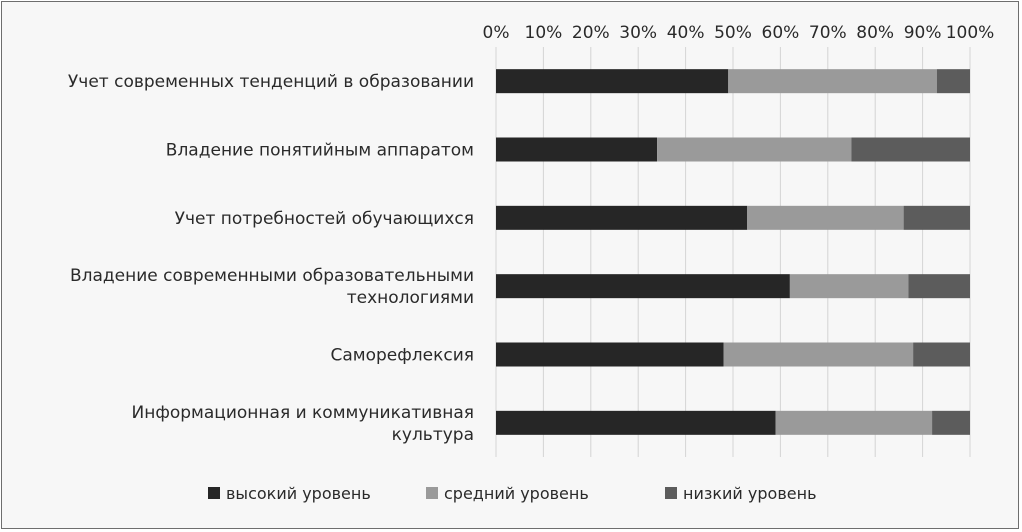 The height and width of the screenshot is (532, 1022). What do you see at coordinates (433, 435) in the screenshot?
I see `category-label: культура` at bounding box center [433, 435].